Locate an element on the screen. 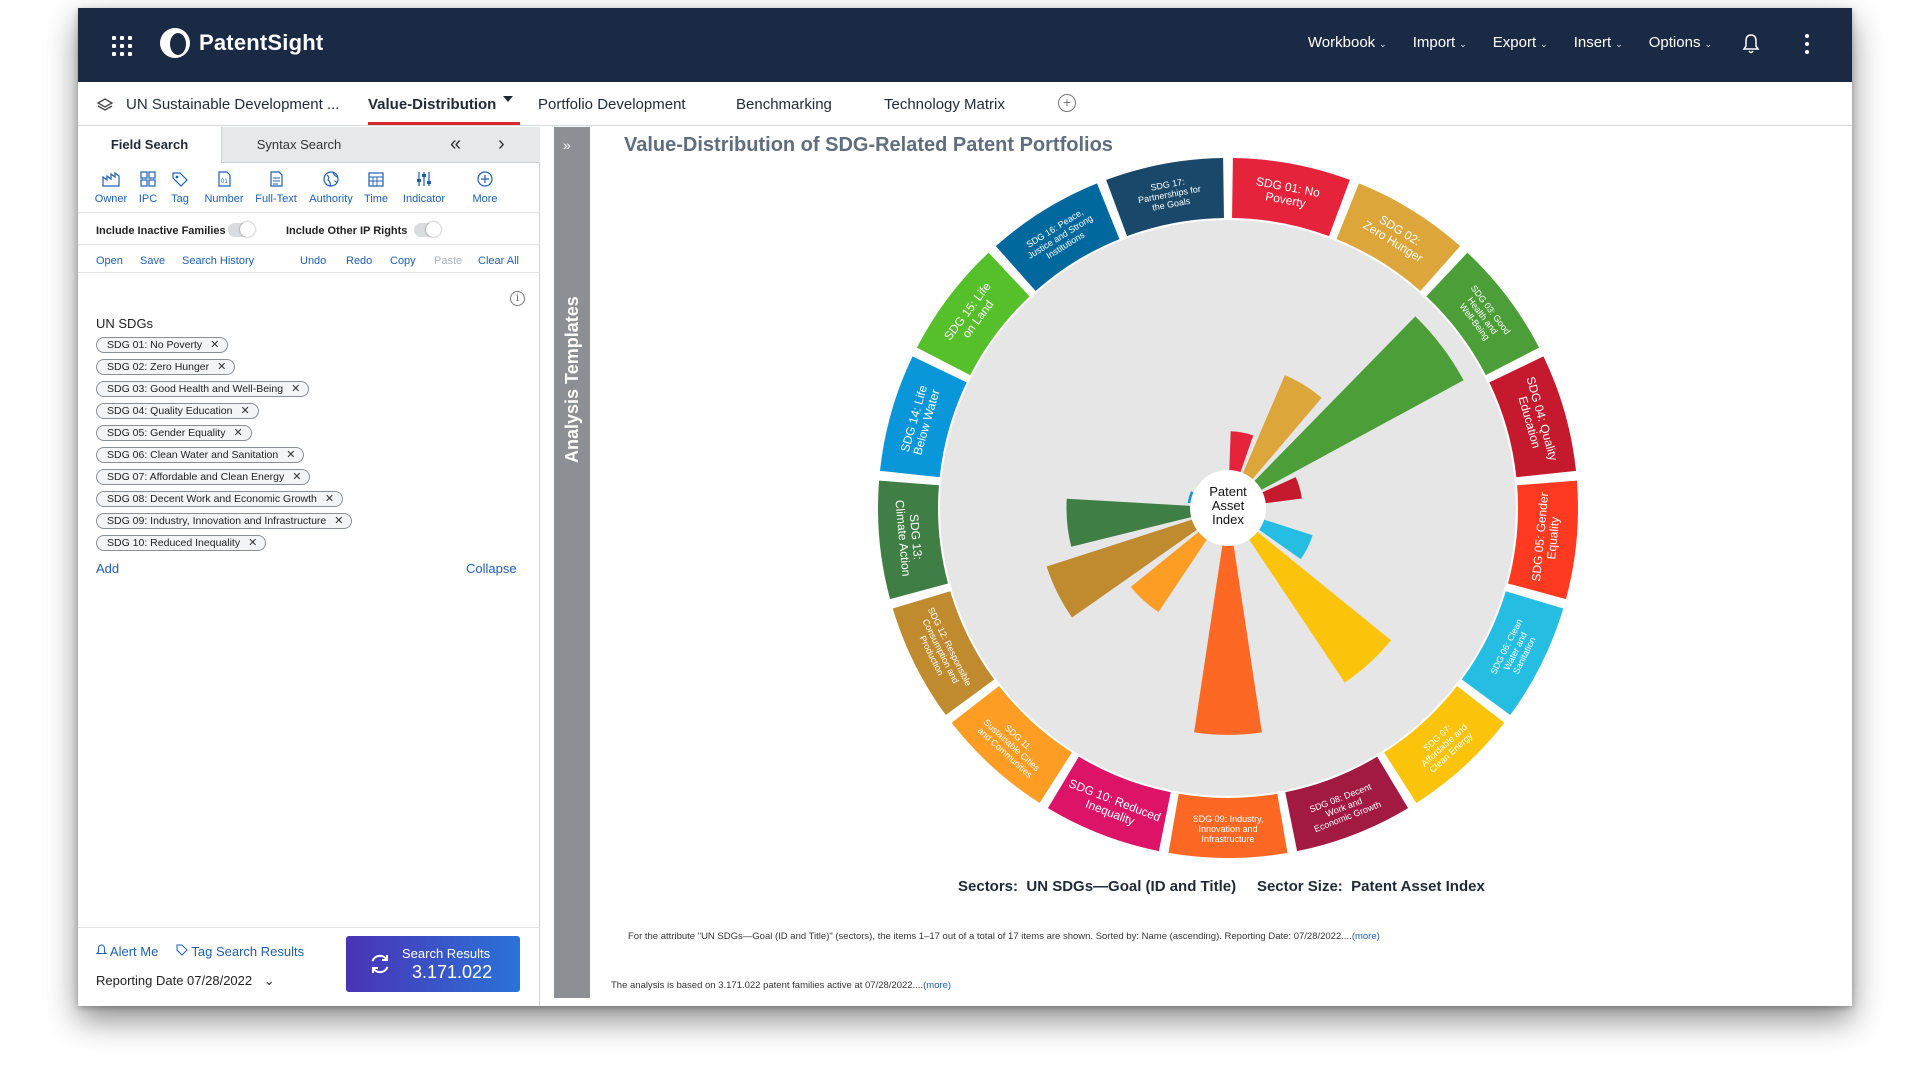 The height and width of the screenshot is (1080, 1920). chevron-down-icon: ⌄ is located at coordinates (1544, 44).